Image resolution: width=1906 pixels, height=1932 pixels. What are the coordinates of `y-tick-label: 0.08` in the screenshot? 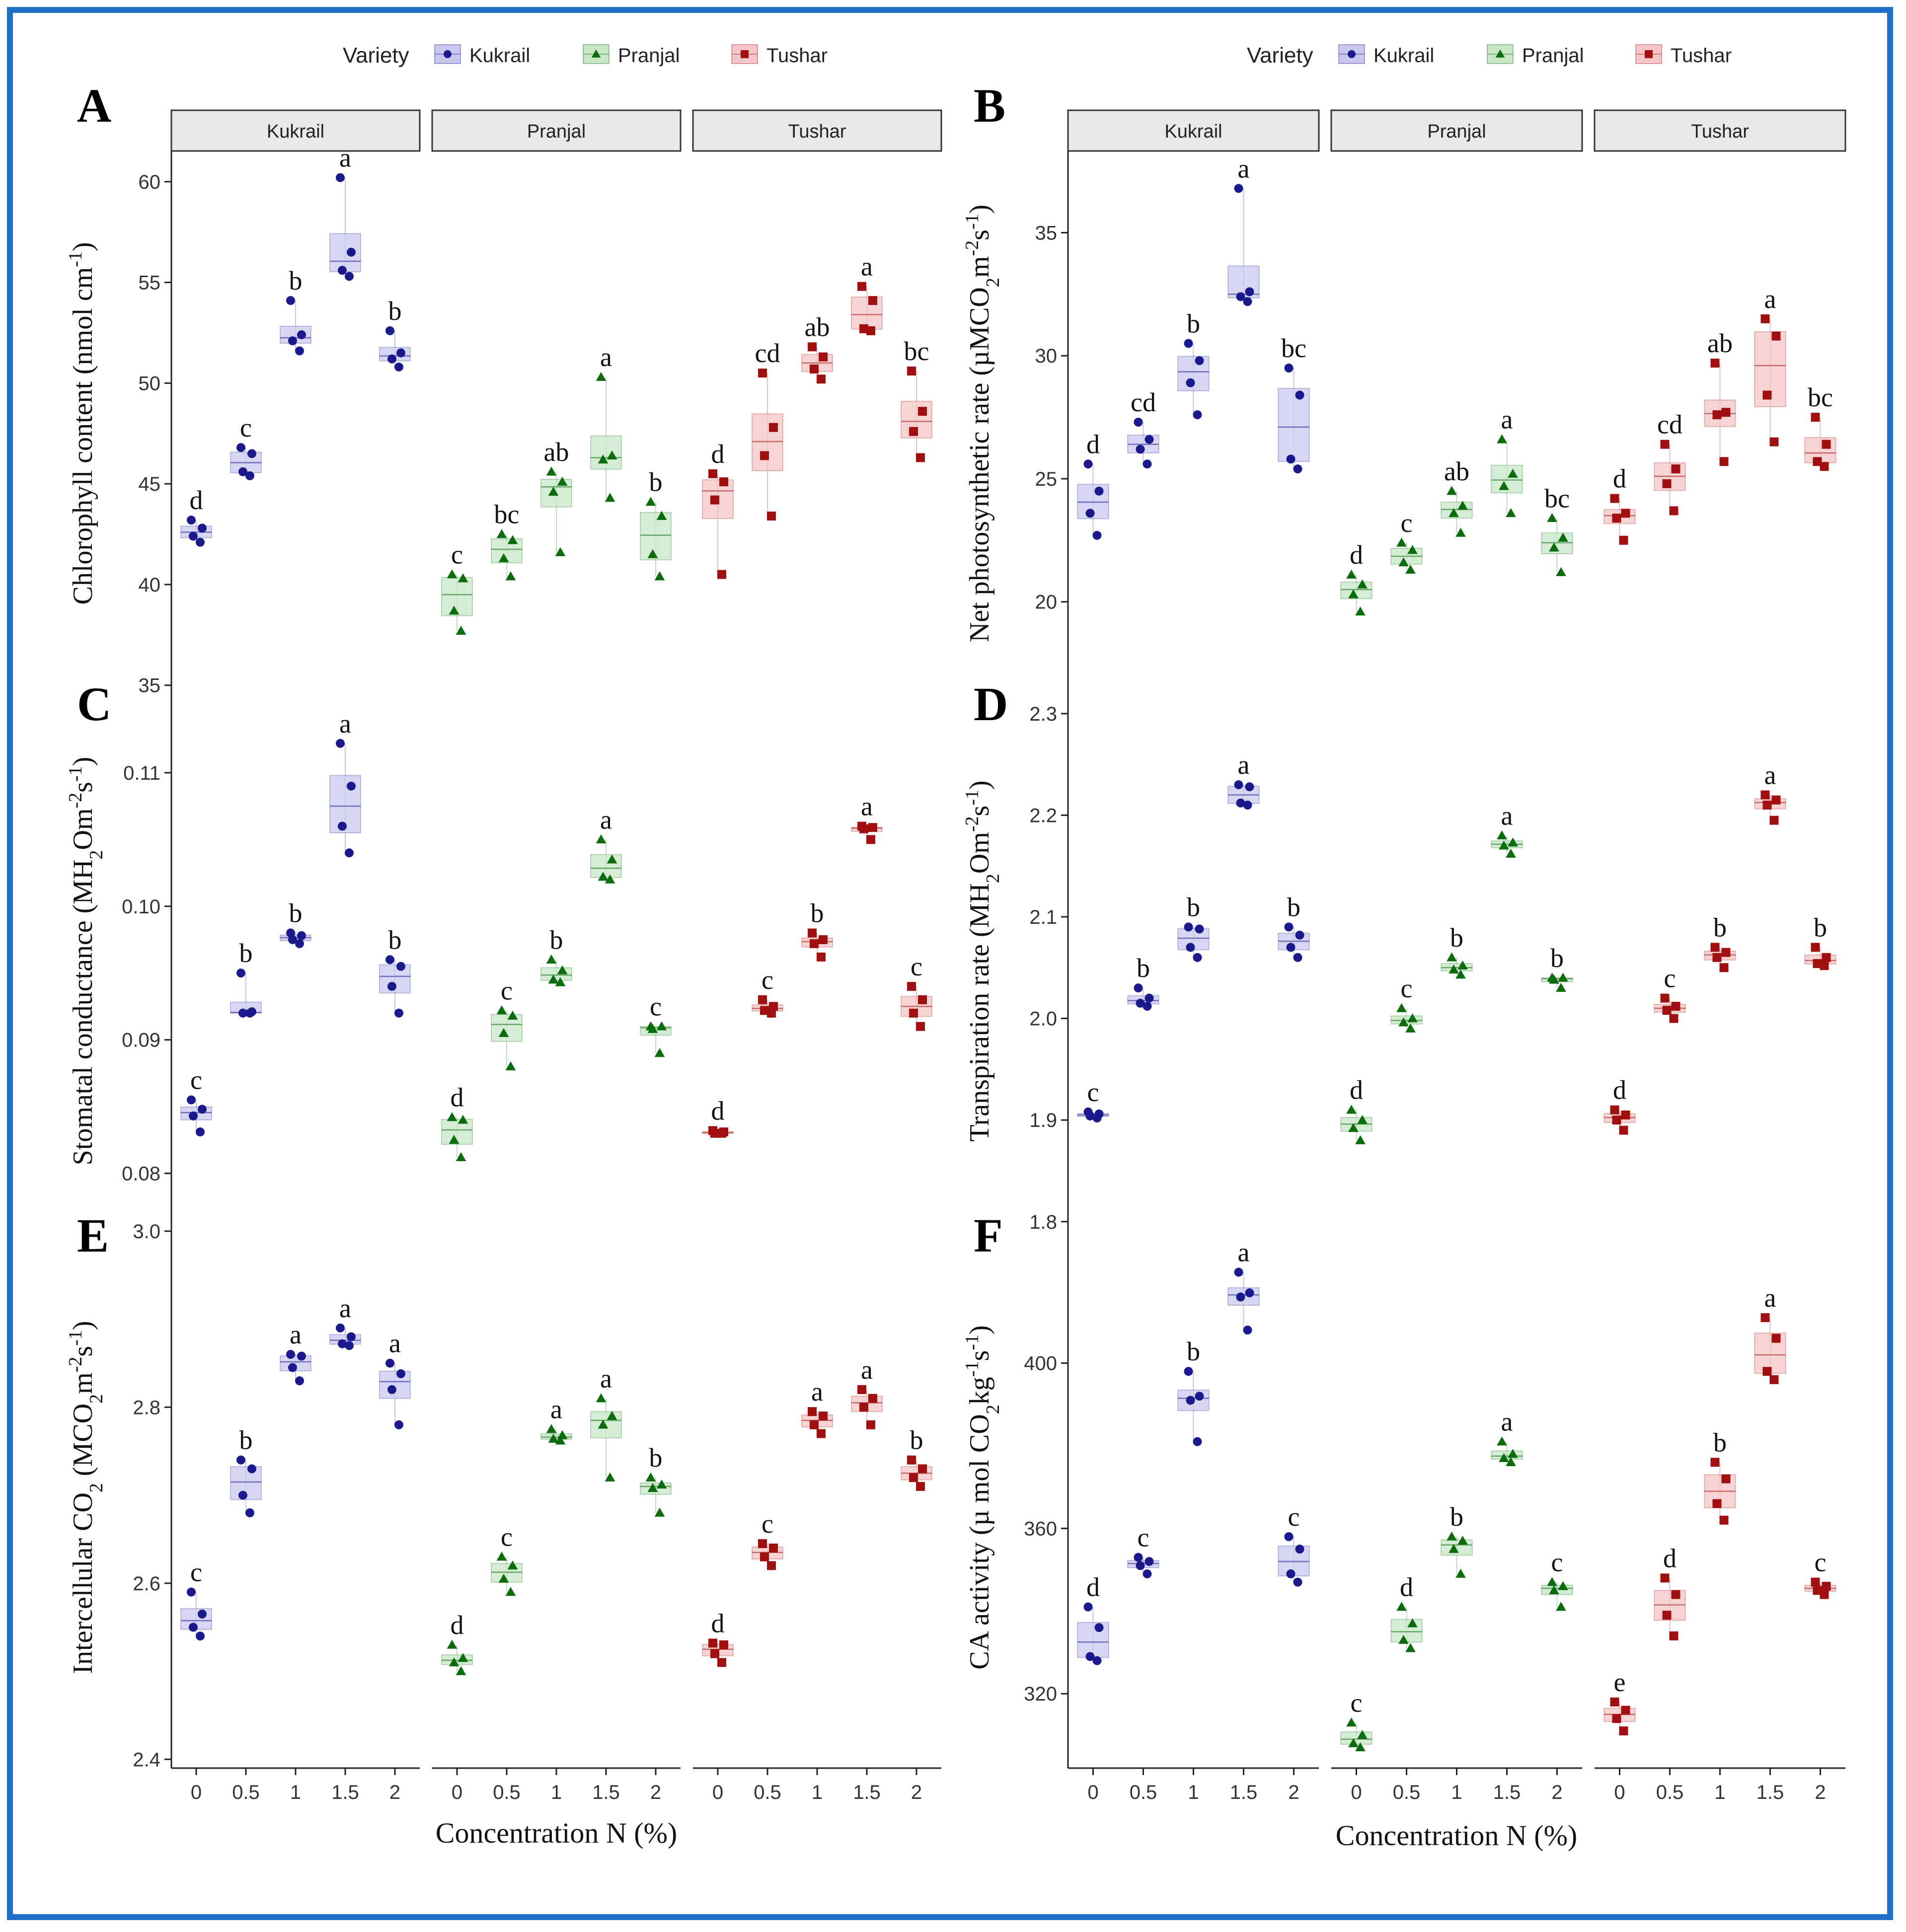 It's located at (141, 1174).